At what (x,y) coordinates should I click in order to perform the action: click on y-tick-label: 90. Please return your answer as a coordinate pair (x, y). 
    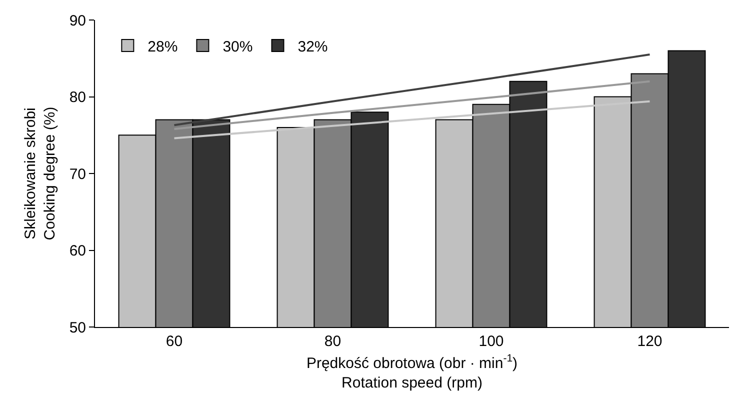
    Looking at the image, I should click on (77, 21).